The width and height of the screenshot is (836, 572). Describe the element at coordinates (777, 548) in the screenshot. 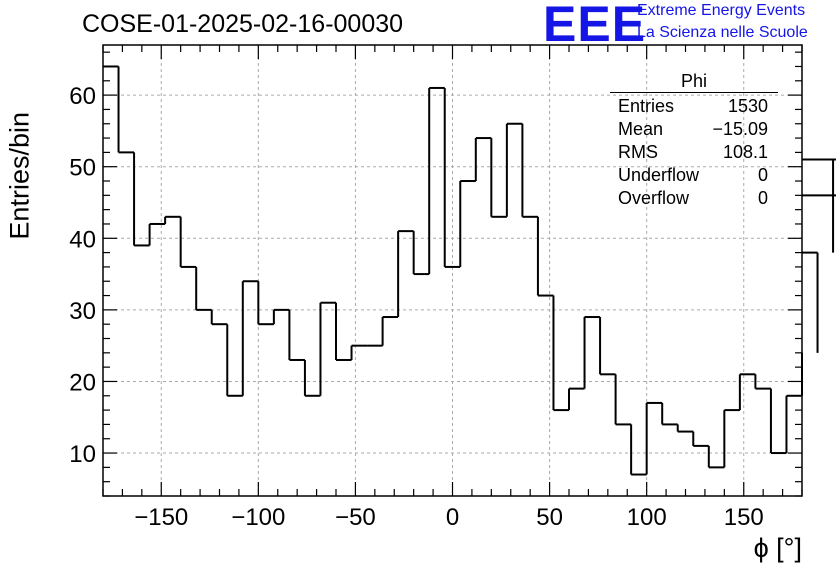

I see `x-axis-label: ϕ [°]` at that location.